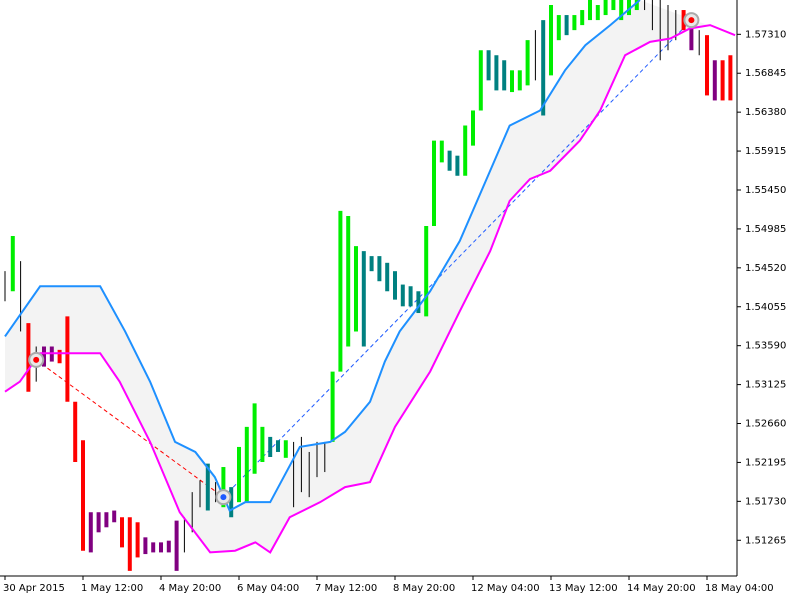 The width and height of the screenshot is (800, 600). Describe the element at coordinates (346, 588) in the screenshot. I see `x-tick-label: 7 May 12:00` at that location.